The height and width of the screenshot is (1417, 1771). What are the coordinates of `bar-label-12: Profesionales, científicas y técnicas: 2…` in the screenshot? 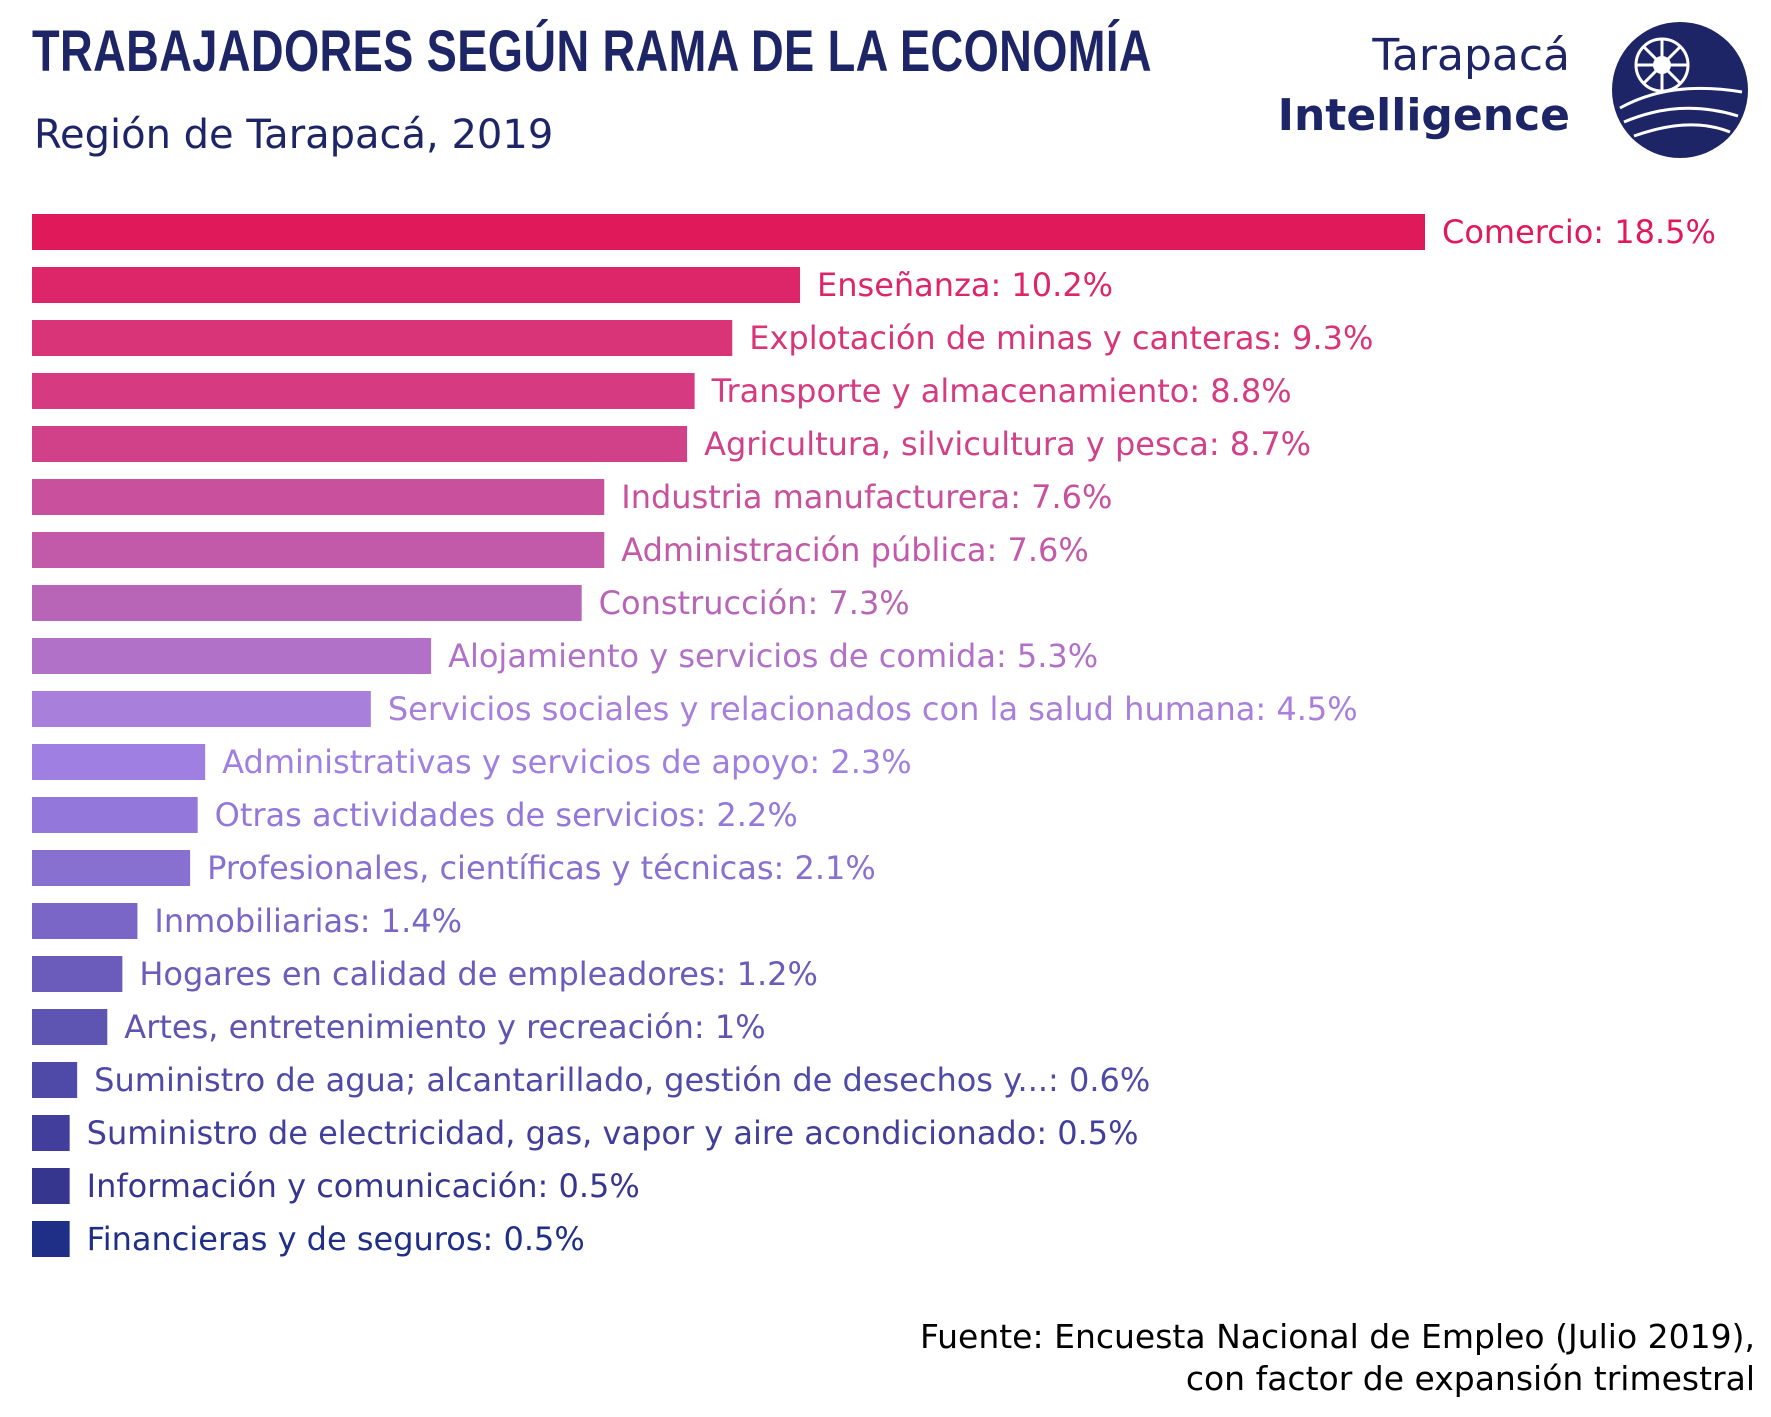 It's located at (541, 868).